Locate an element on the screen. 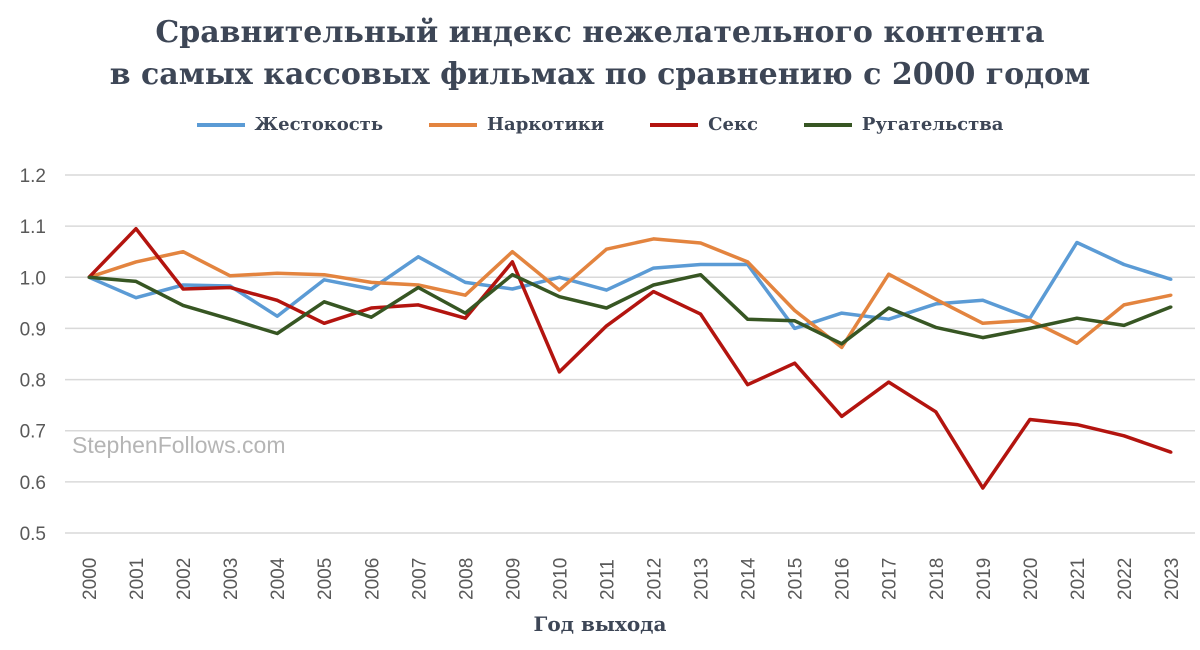 This screenshot has width=1200, height=650. x-tick-label: 2005 is located at coordinates (325, 579).